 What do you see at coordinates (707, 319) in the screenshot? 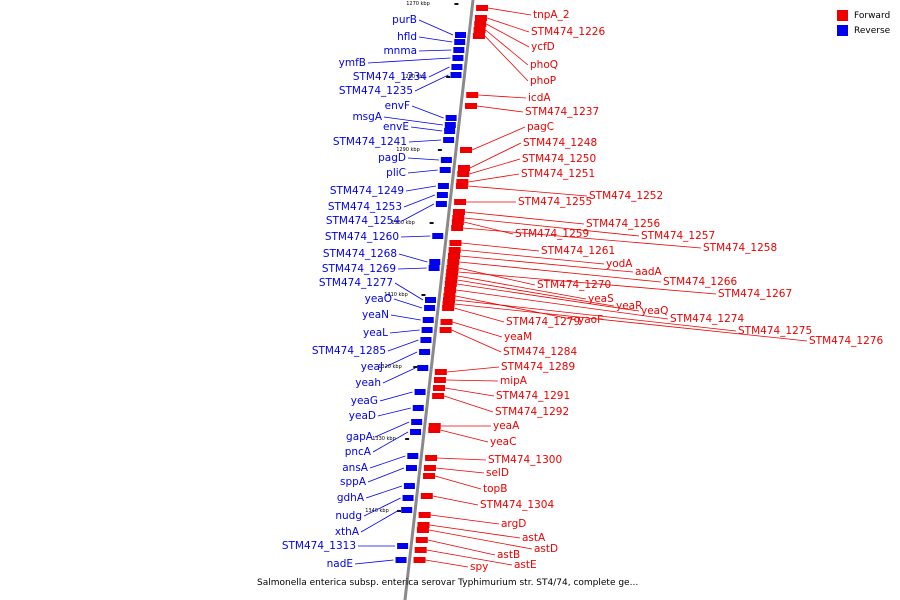
I see `forward-gene-label: STM474_1274` at bounding box center [707, 319].